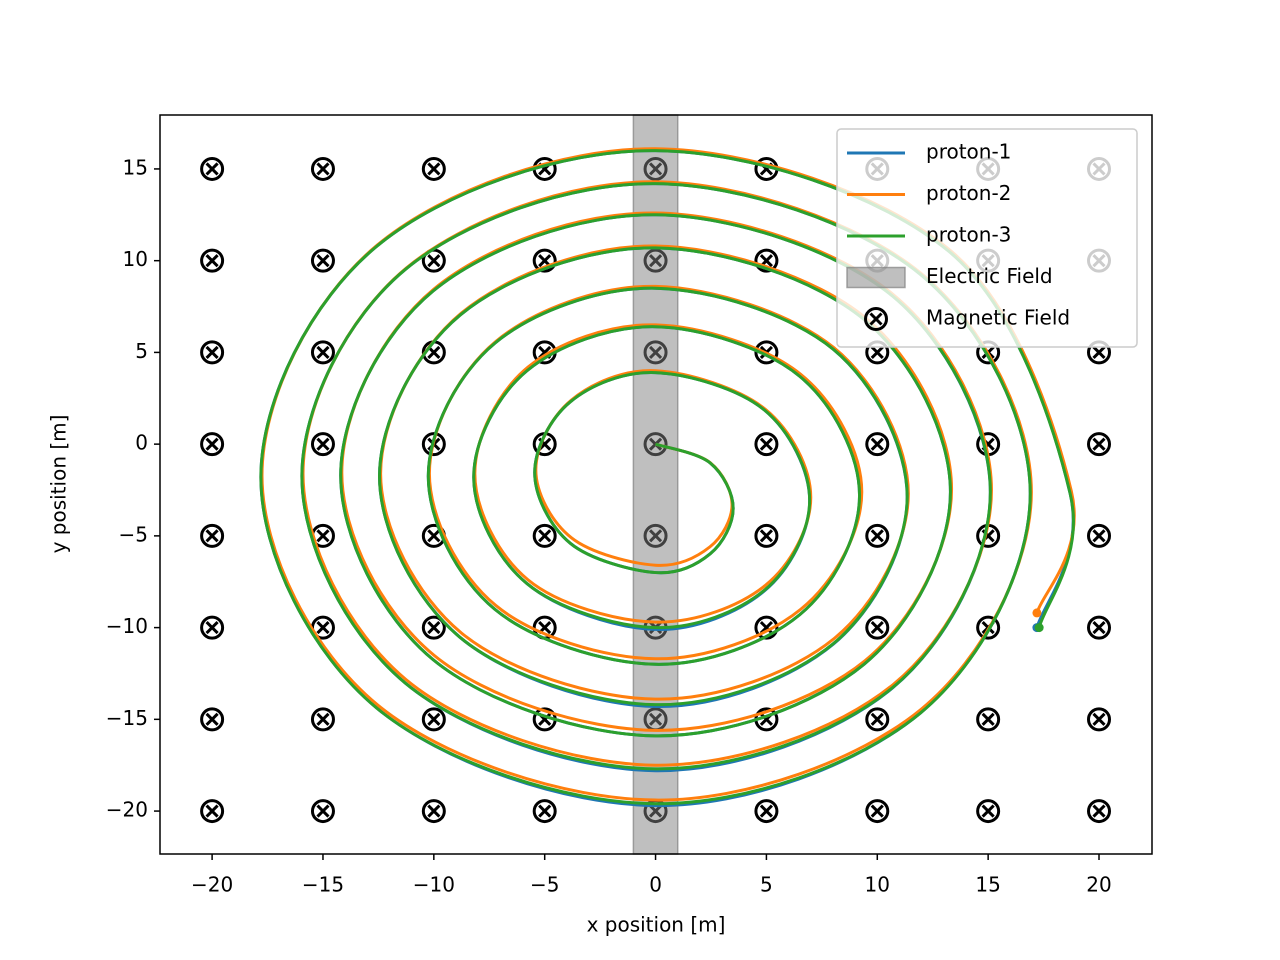 The height and width of the screenshot is (960, 1280). What do you see at coordinates (544, 885) in the screenshot?
I see `x-tick-label: −5` at bounding box center [544, 885].